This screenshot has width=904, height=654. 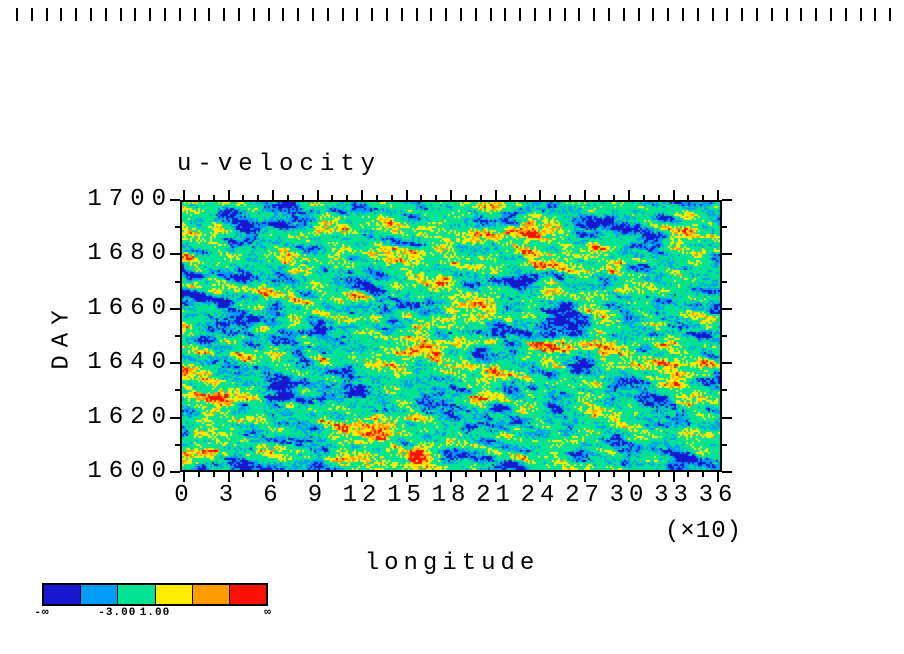 I want to click on x-tick-label: 18, so click(x=451, y=495).